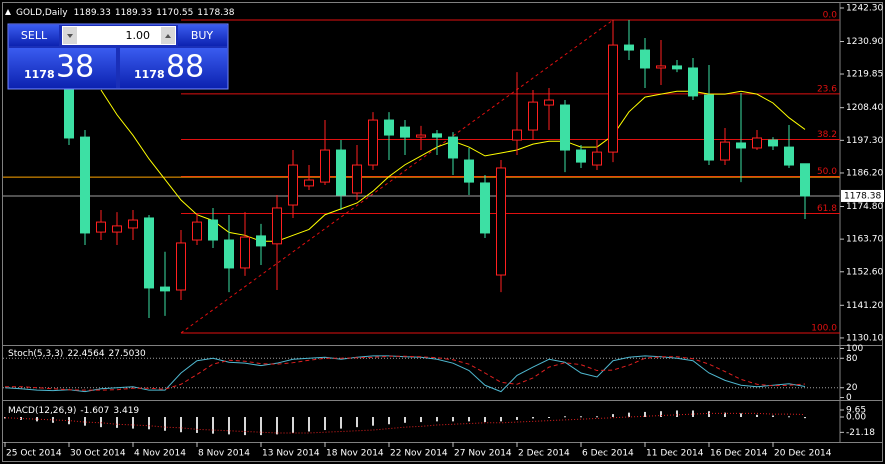  I want to click on sell-button, so click(34, 35).